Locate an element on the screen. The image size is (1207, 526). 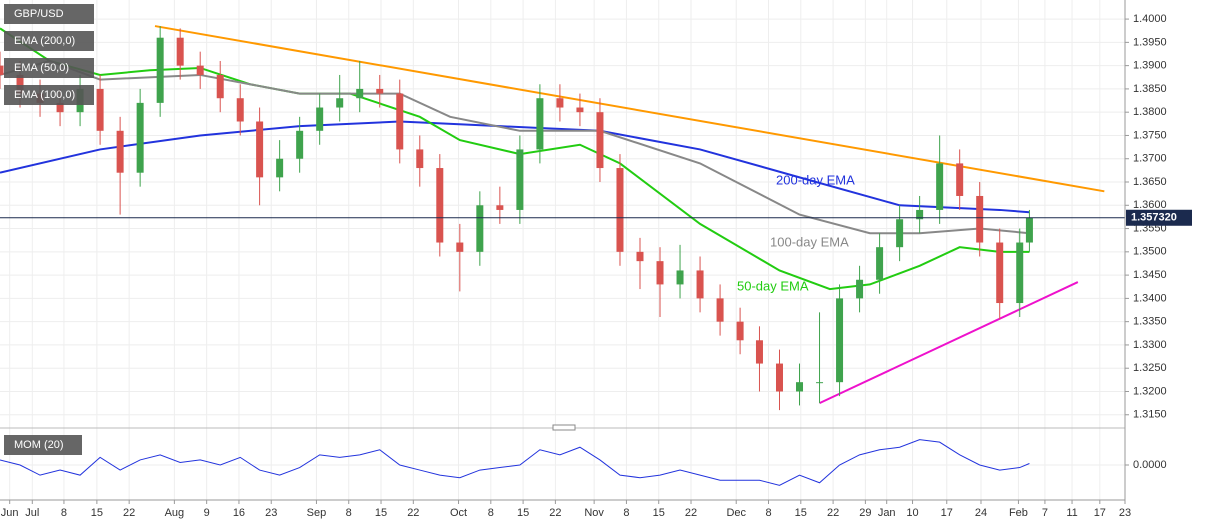
y-tick-label: 1.3400 is located at coordinates (1150, 298).